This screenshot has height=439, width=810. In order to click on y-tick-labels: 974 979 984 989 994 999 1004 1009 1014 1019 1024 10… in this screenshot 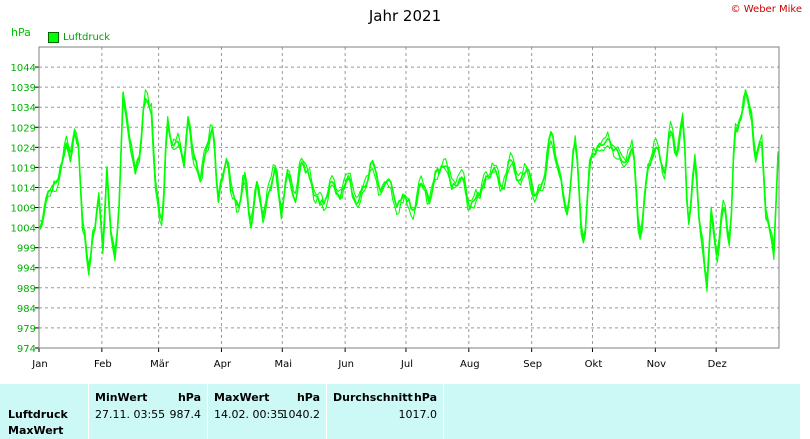, I will do `click(23, 209)`.